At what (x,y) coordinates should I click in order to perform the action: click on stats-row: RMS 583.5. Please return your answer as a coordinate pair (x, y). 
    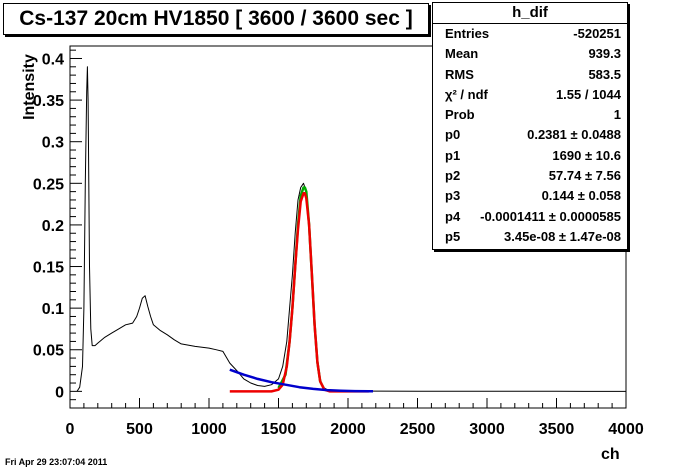
    Looking at the image, I should click on (530, 75).